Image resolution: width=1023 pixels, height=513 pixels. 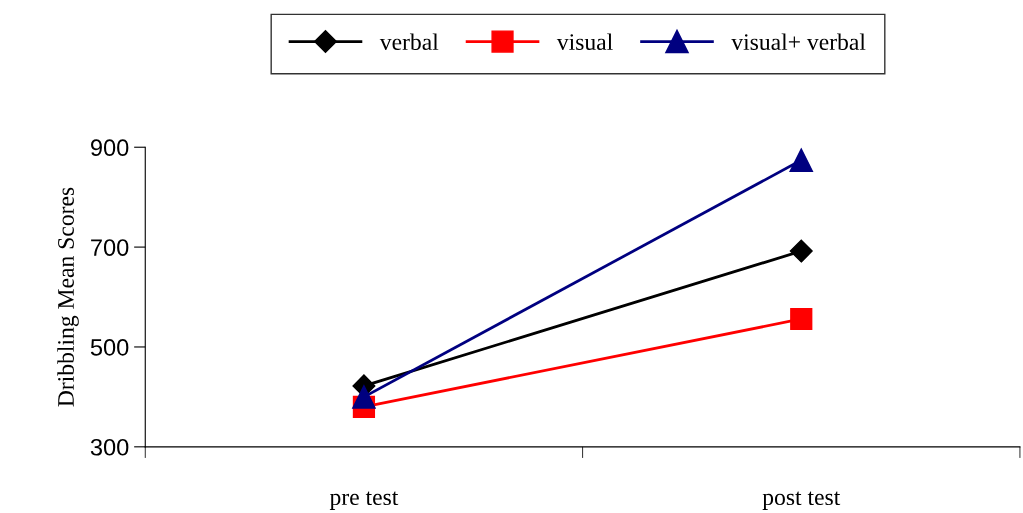 What do you see at coordinates (364, 500) in the screenshot?
I see `x-tick-label: pre test` at bounding box center [364, 500].